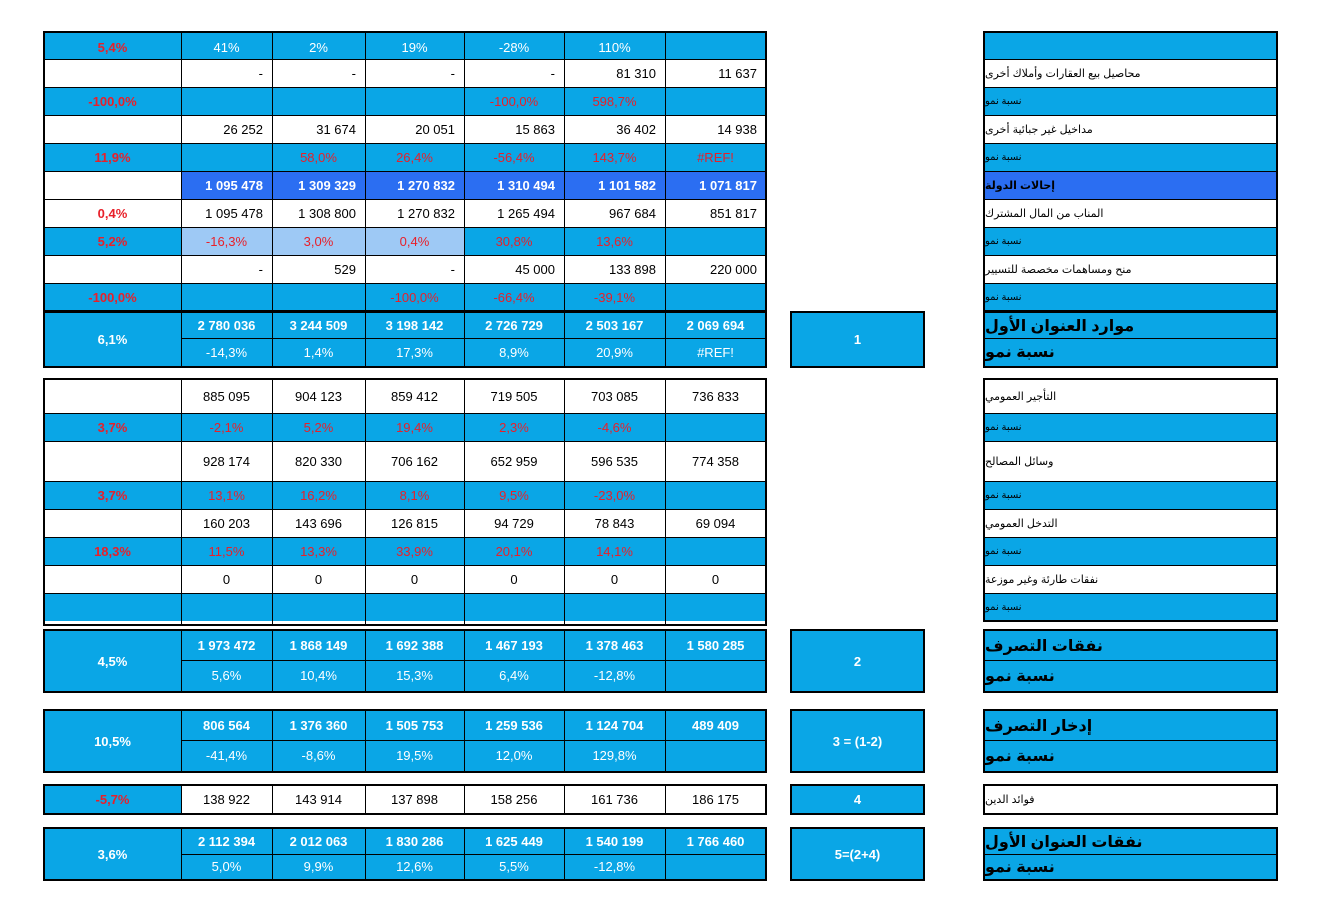  Describe the element at coordinates (1131, 269) in the screenshot. I see `row-operating-grants-label: منح ومساهمات مخصصة للتسيير` at that location.